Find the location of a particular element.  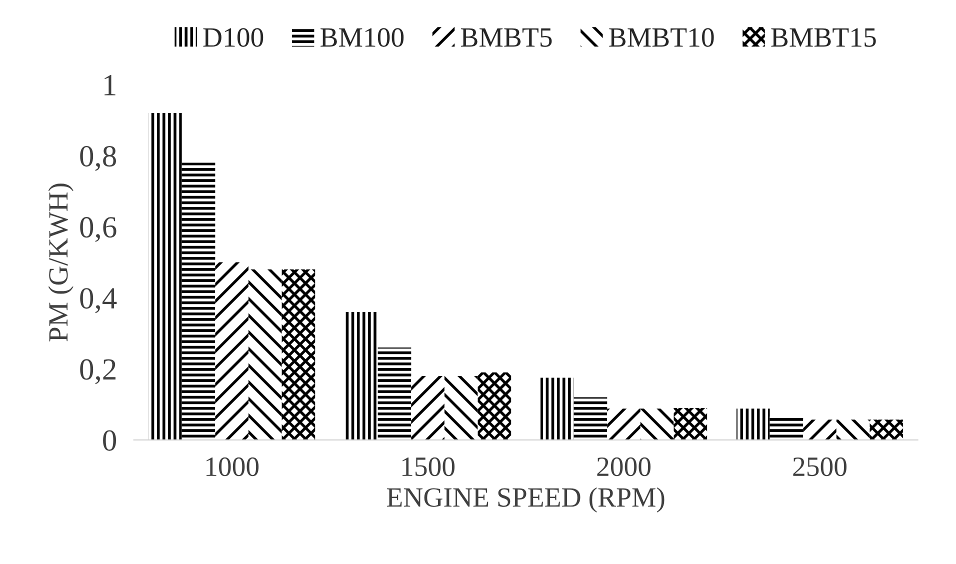

legend-label: D100 is located at coordinates (233, 37).